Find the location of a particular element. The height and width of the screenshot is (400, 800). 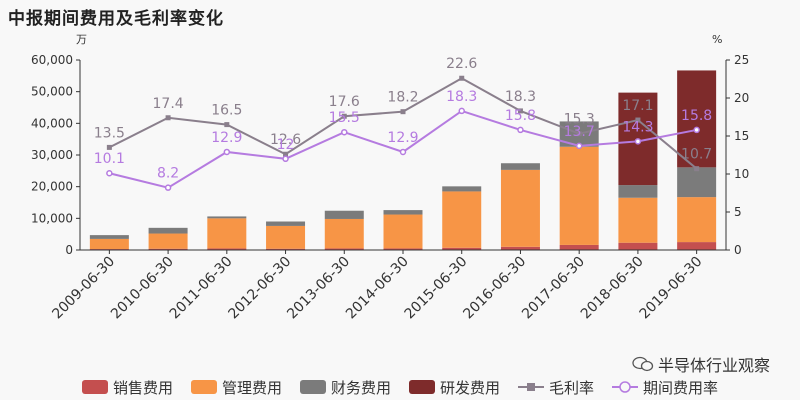

legend-label: 销售费用 is located at coordinates (142, 387).